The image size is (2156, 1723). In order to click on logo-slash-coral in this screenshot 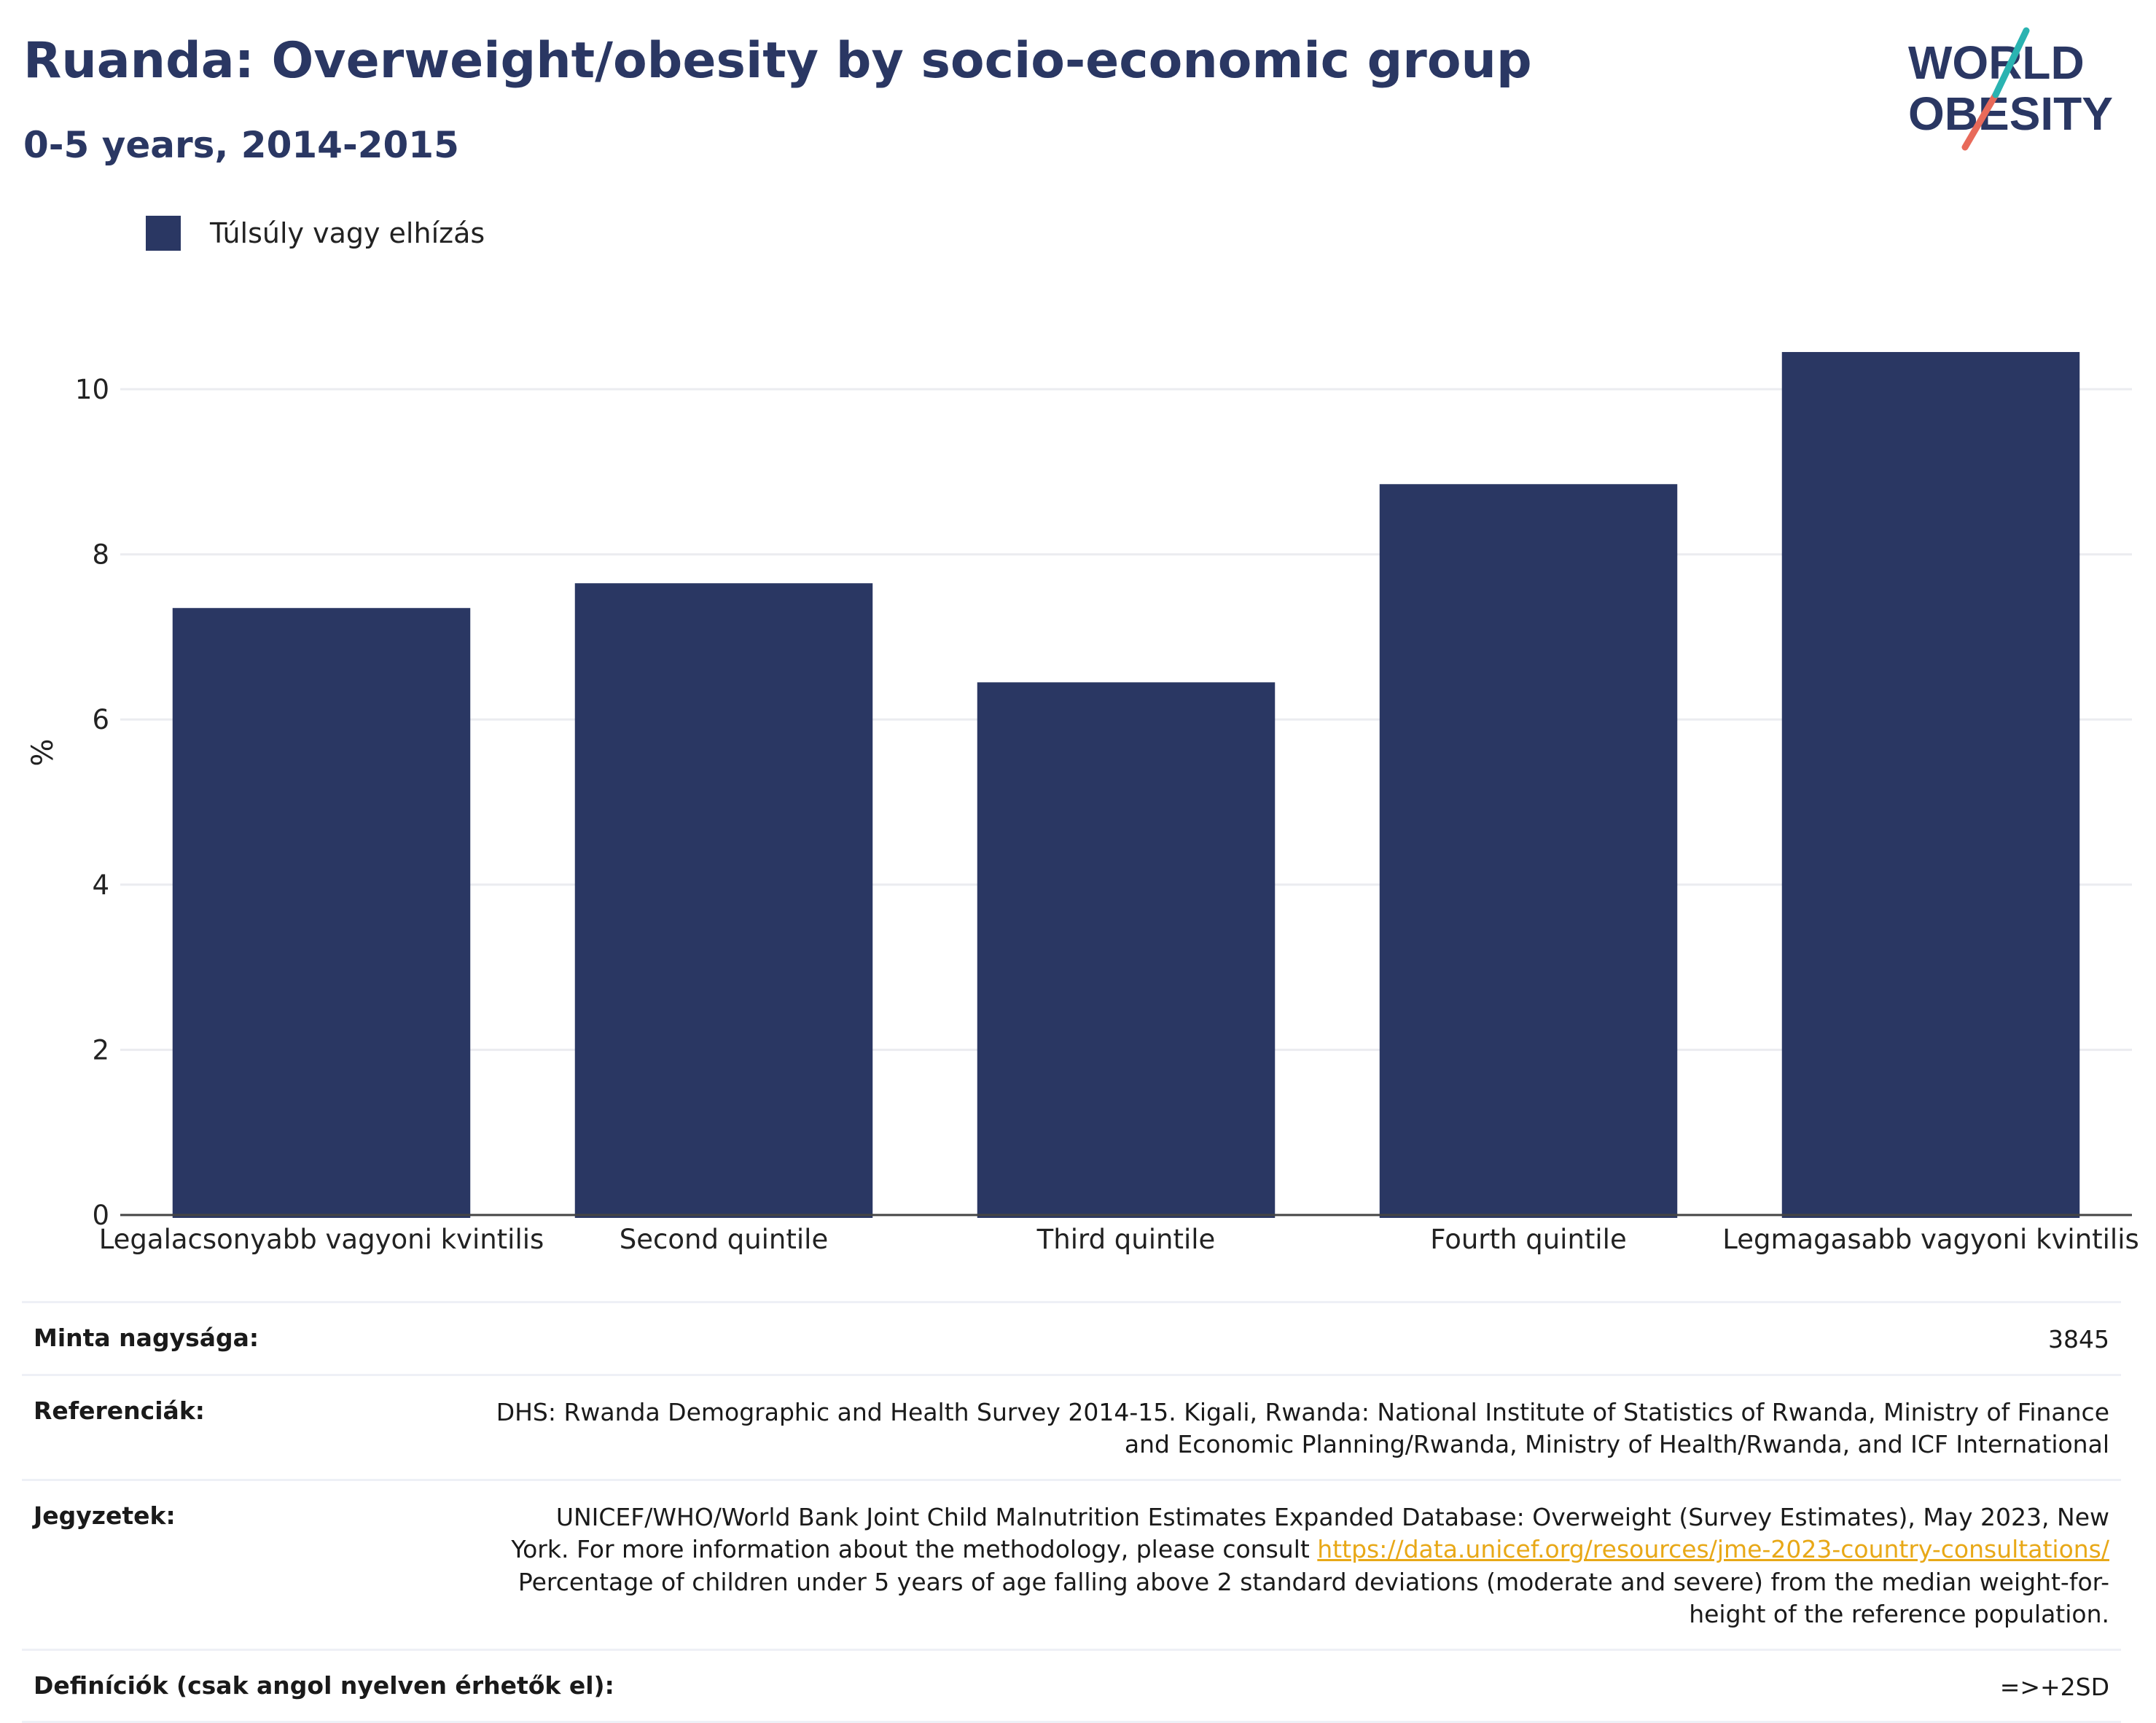, I will do `click(1980, 121)`.